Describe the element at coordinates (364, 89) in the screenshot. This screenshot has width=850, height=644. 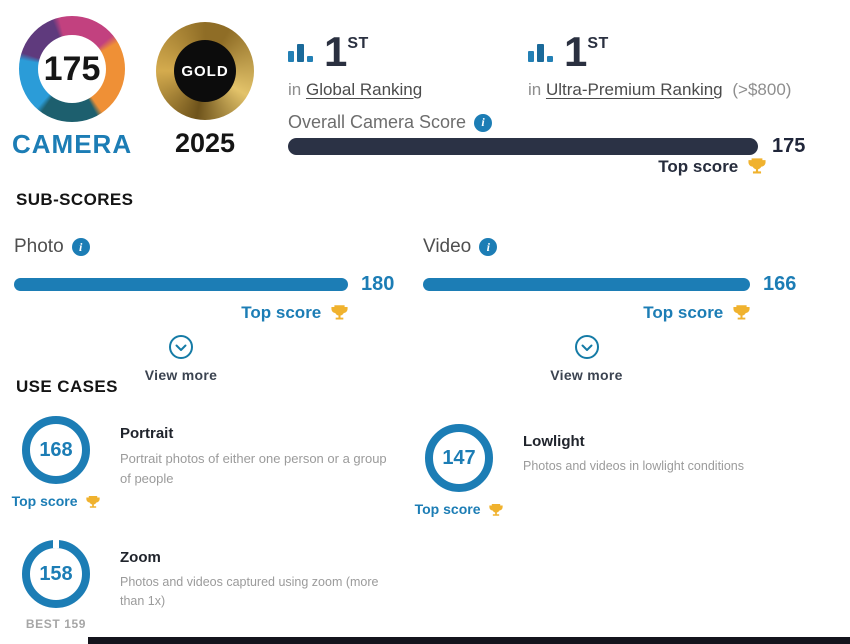
I see `global-ranking-link: Global Ranking` at that location.